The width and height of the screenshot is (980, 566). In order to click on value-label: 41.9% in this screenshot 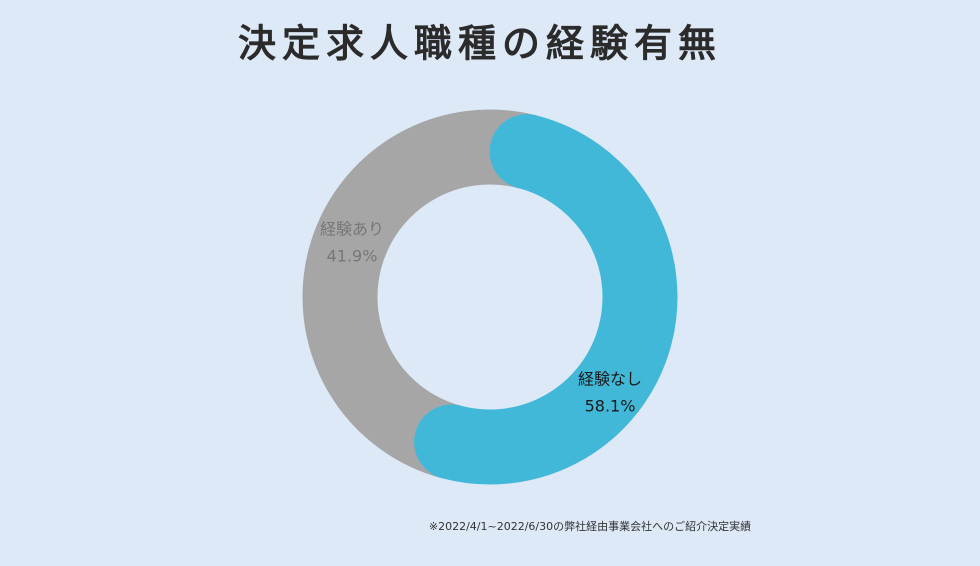, I will do `click(352, 256)`.